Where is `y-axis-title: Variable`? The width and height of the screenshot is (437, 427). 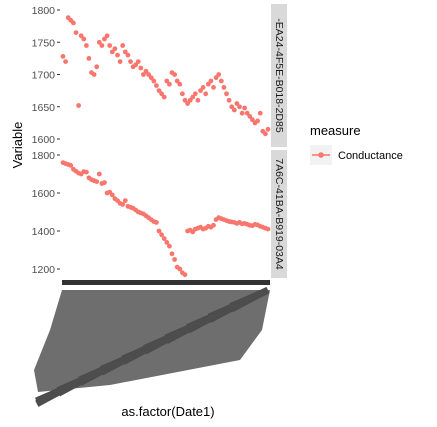
y-axis-title: Variable is located at coordinates (17, 145).